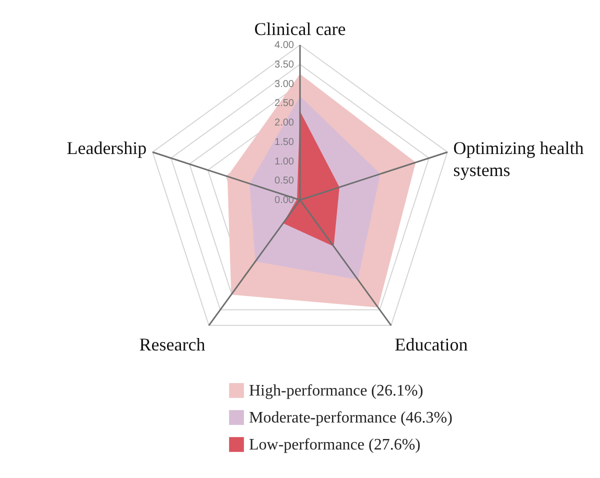 The width and height of the screenshot is (600, 478). Describe the element at coordinates (518, 159) in the screenshot. I see `spoke-label: Optimizing health systems` at that location.